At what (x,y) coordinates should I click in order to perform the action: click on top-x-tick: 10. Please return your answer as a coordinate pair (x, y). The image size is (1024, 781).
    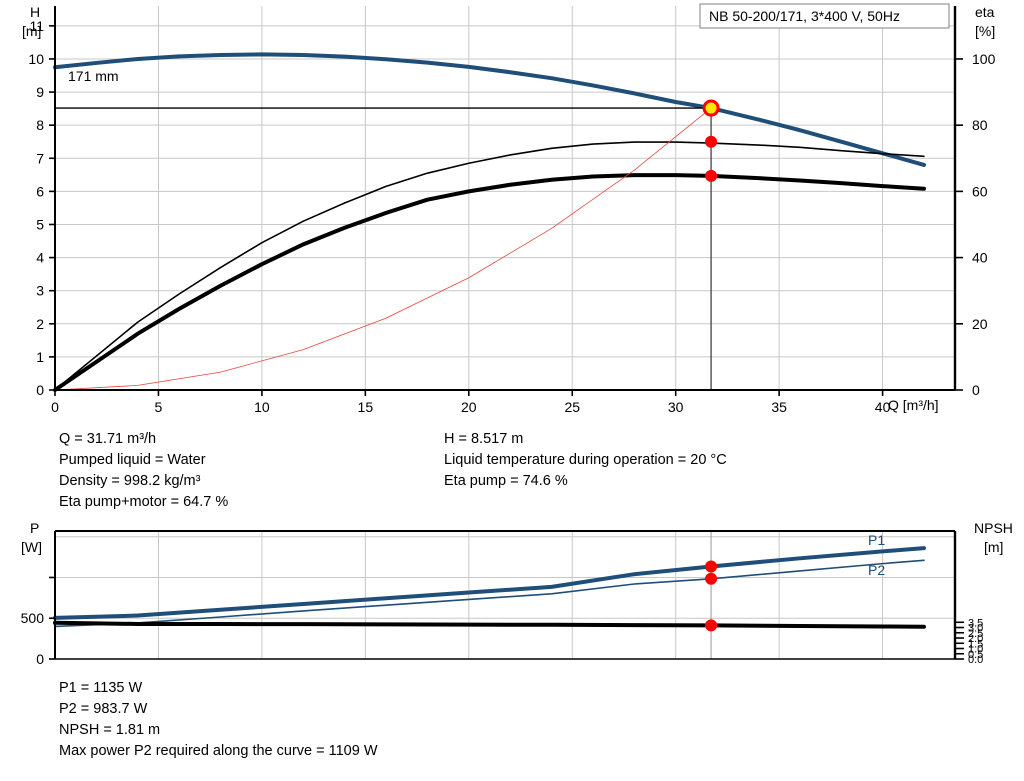
    Looking at the image, I should click on (262, 407).